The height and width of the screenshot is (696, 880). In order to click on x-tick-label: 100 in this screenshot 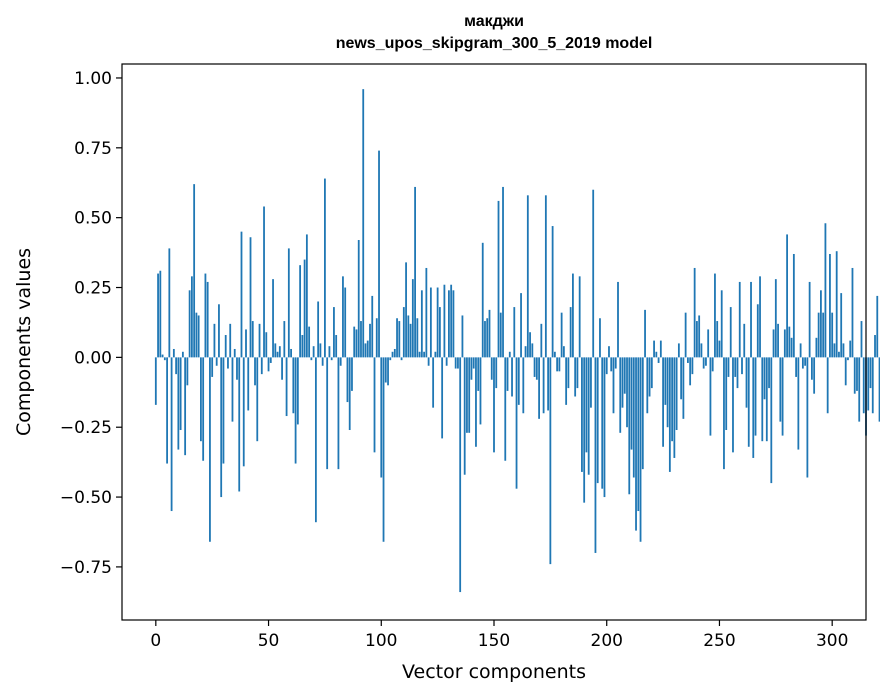, I will do `click(381, 641)`.